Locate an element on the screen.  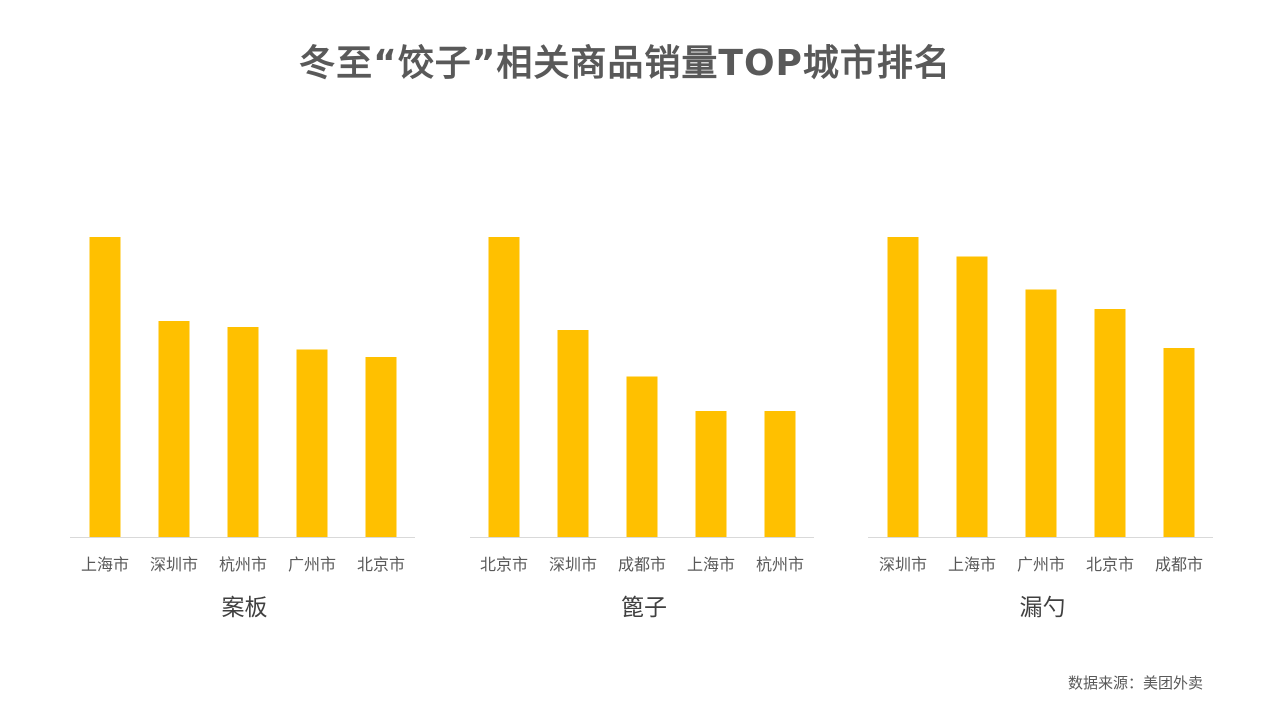
data-source-note: 数据来源：美团外卖 is located at coordinates (1135, 683).